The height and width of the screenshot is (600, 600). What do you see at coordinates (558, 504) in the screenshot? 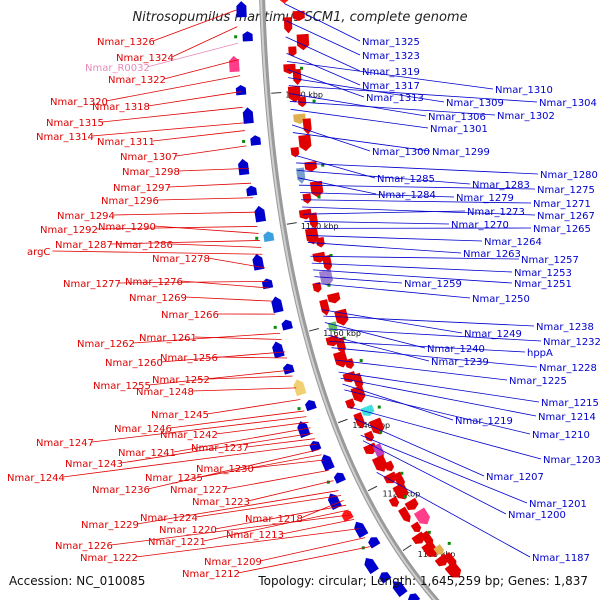
I see `gene-label-right: Nmar_1201` at bounding box center [558, 504].